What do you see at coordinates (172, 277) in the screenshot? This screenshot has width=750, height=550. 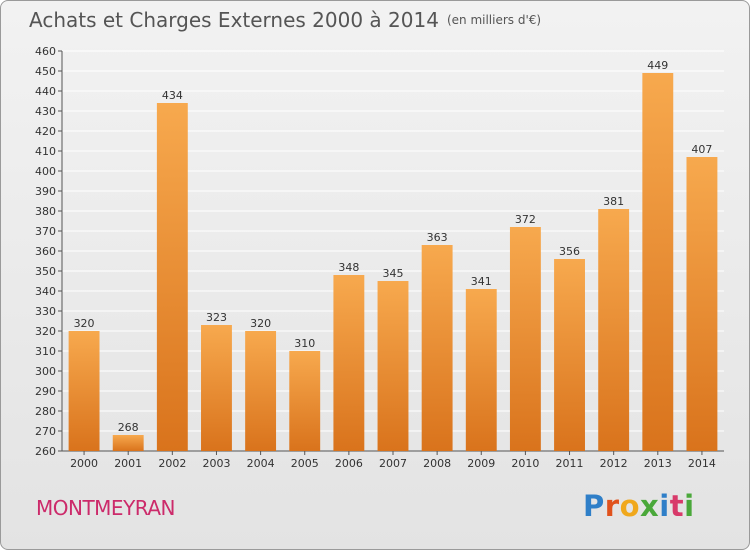 I see `bar-2002` at bounding box center [172, 277].